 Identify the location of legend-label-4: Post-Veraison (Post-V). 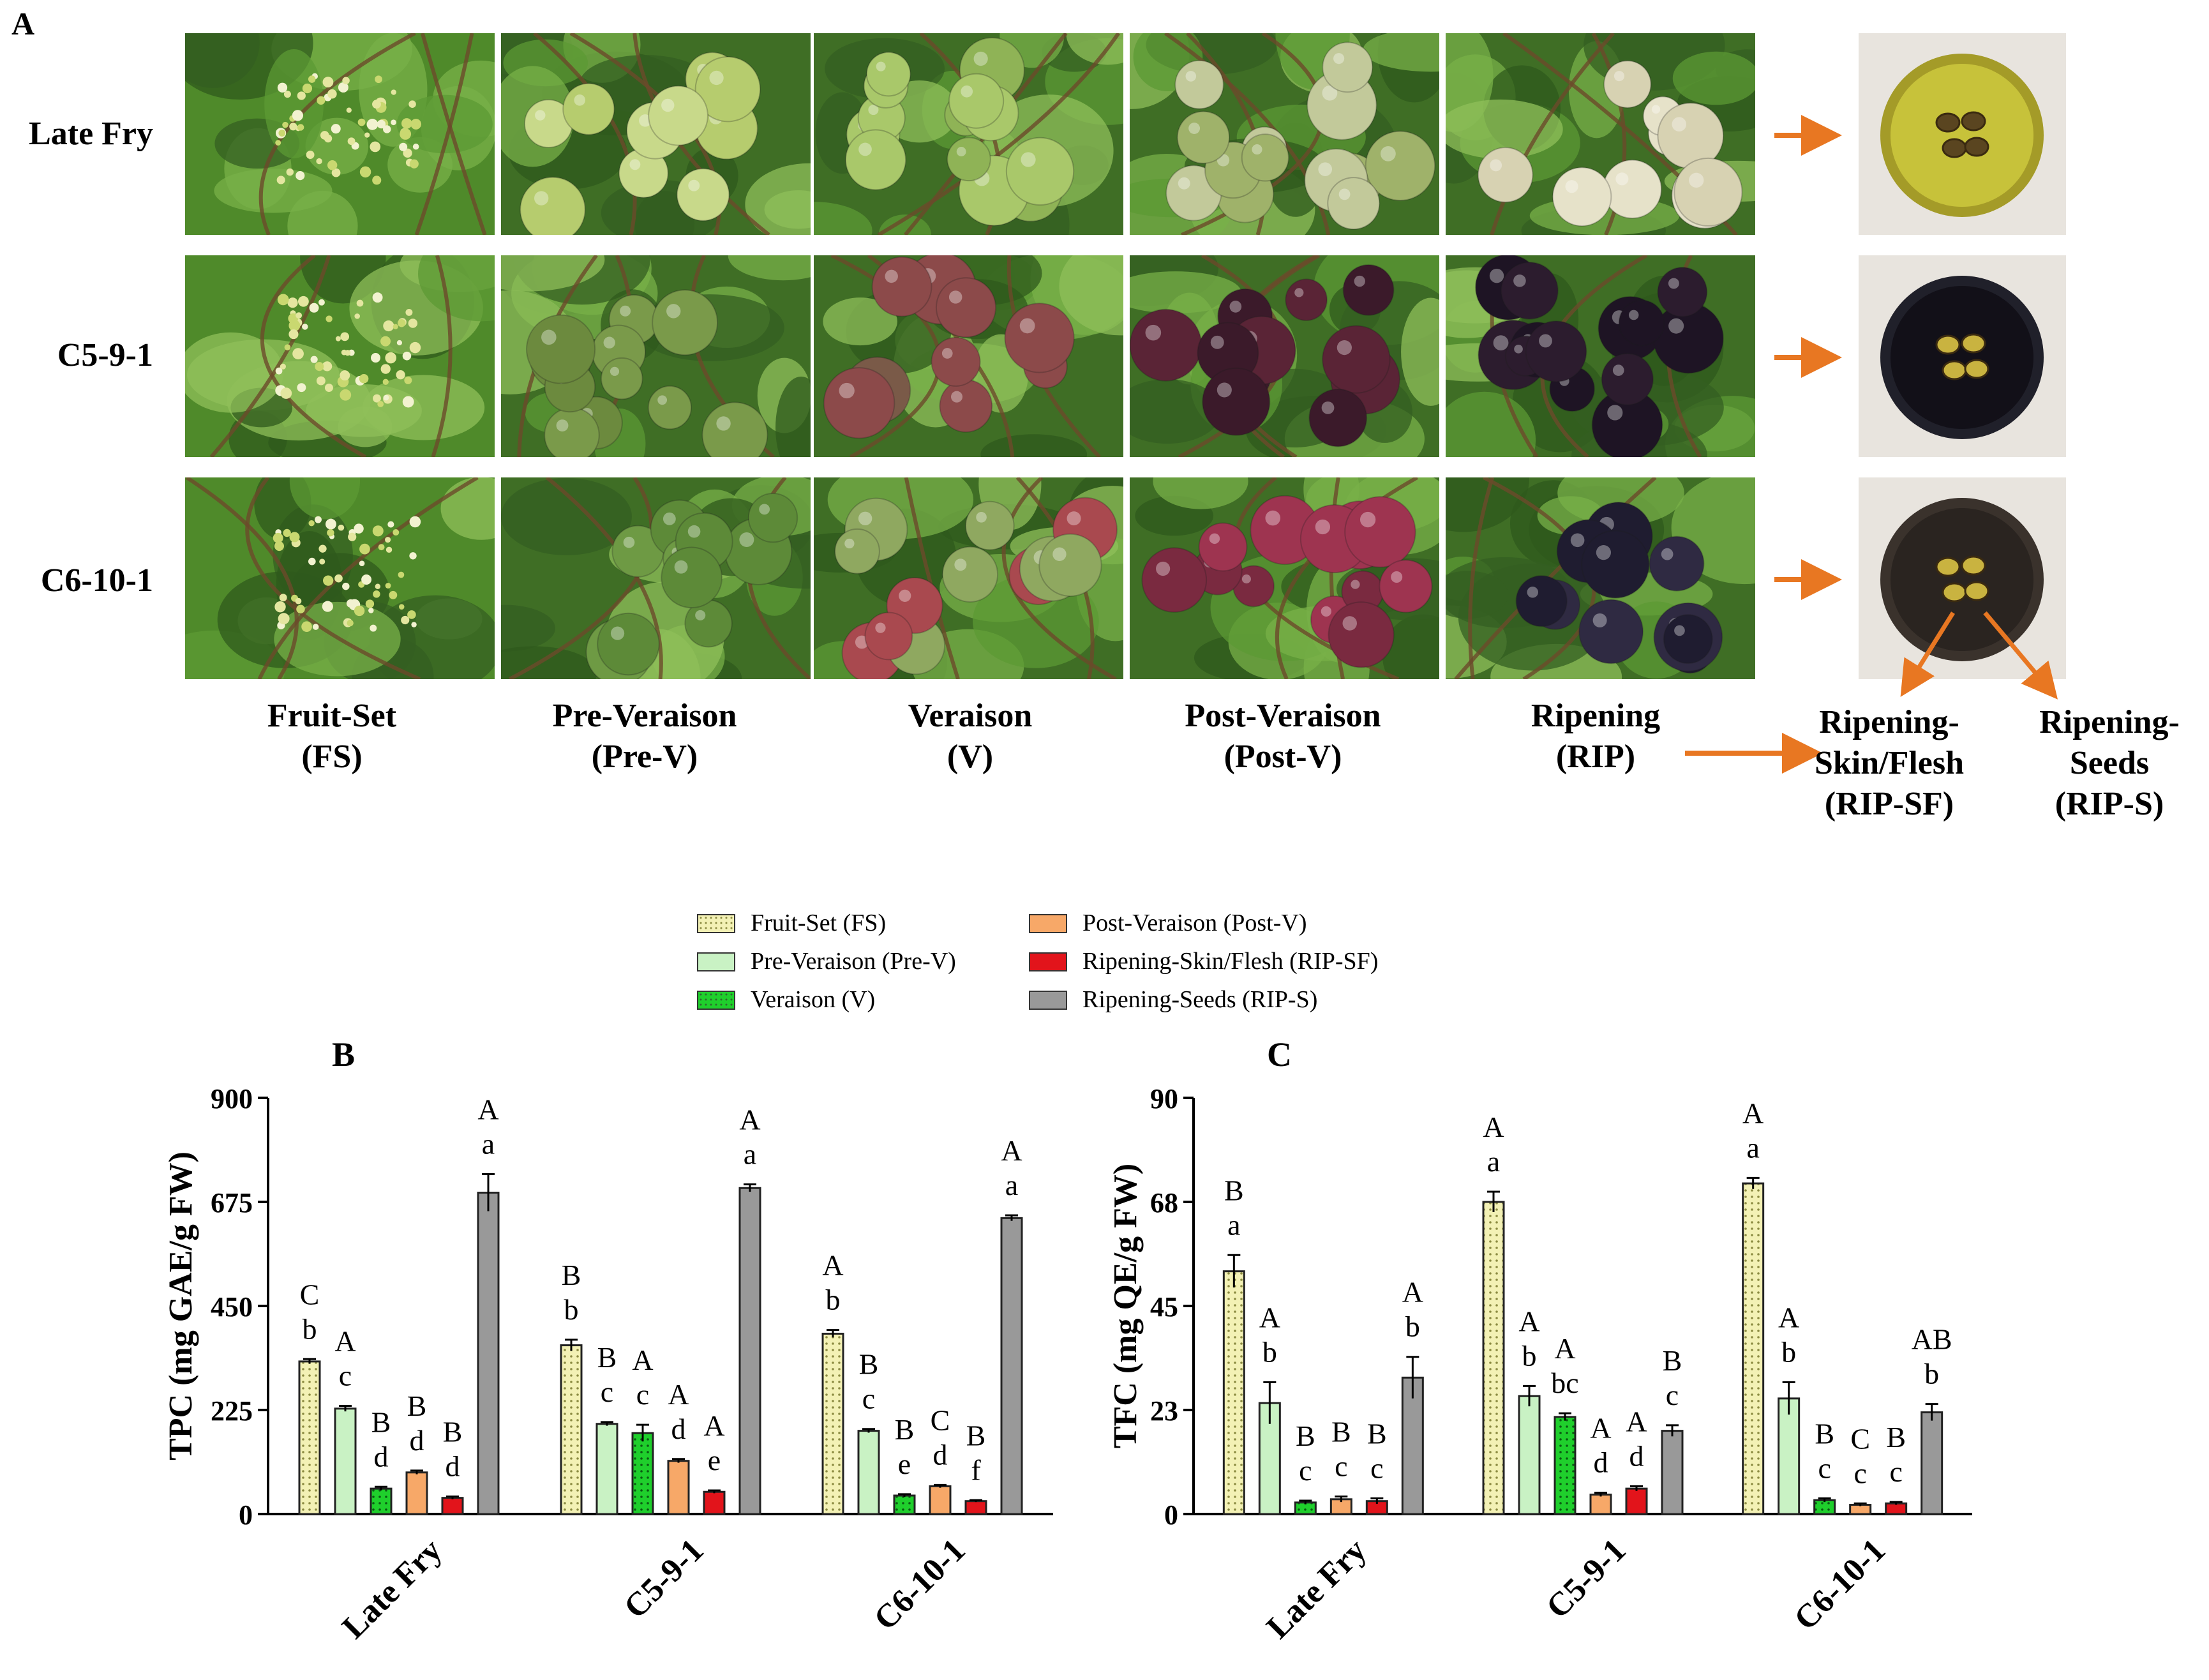
(1194, 923).